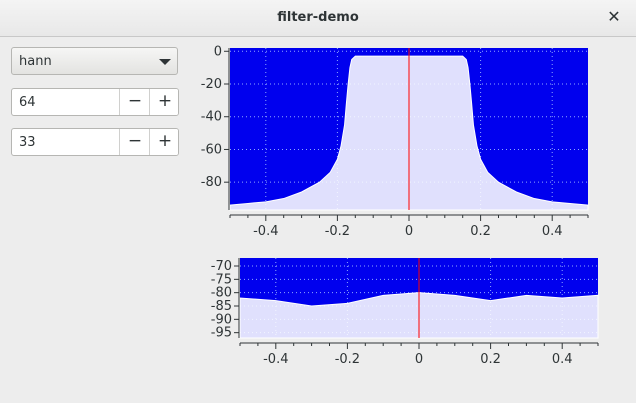 This screenshot has width=636, height=403. What do you see at coordinates (35, 61) in the screenshot?
I see `window-type-value: hann` at bounding box center [35, 61].